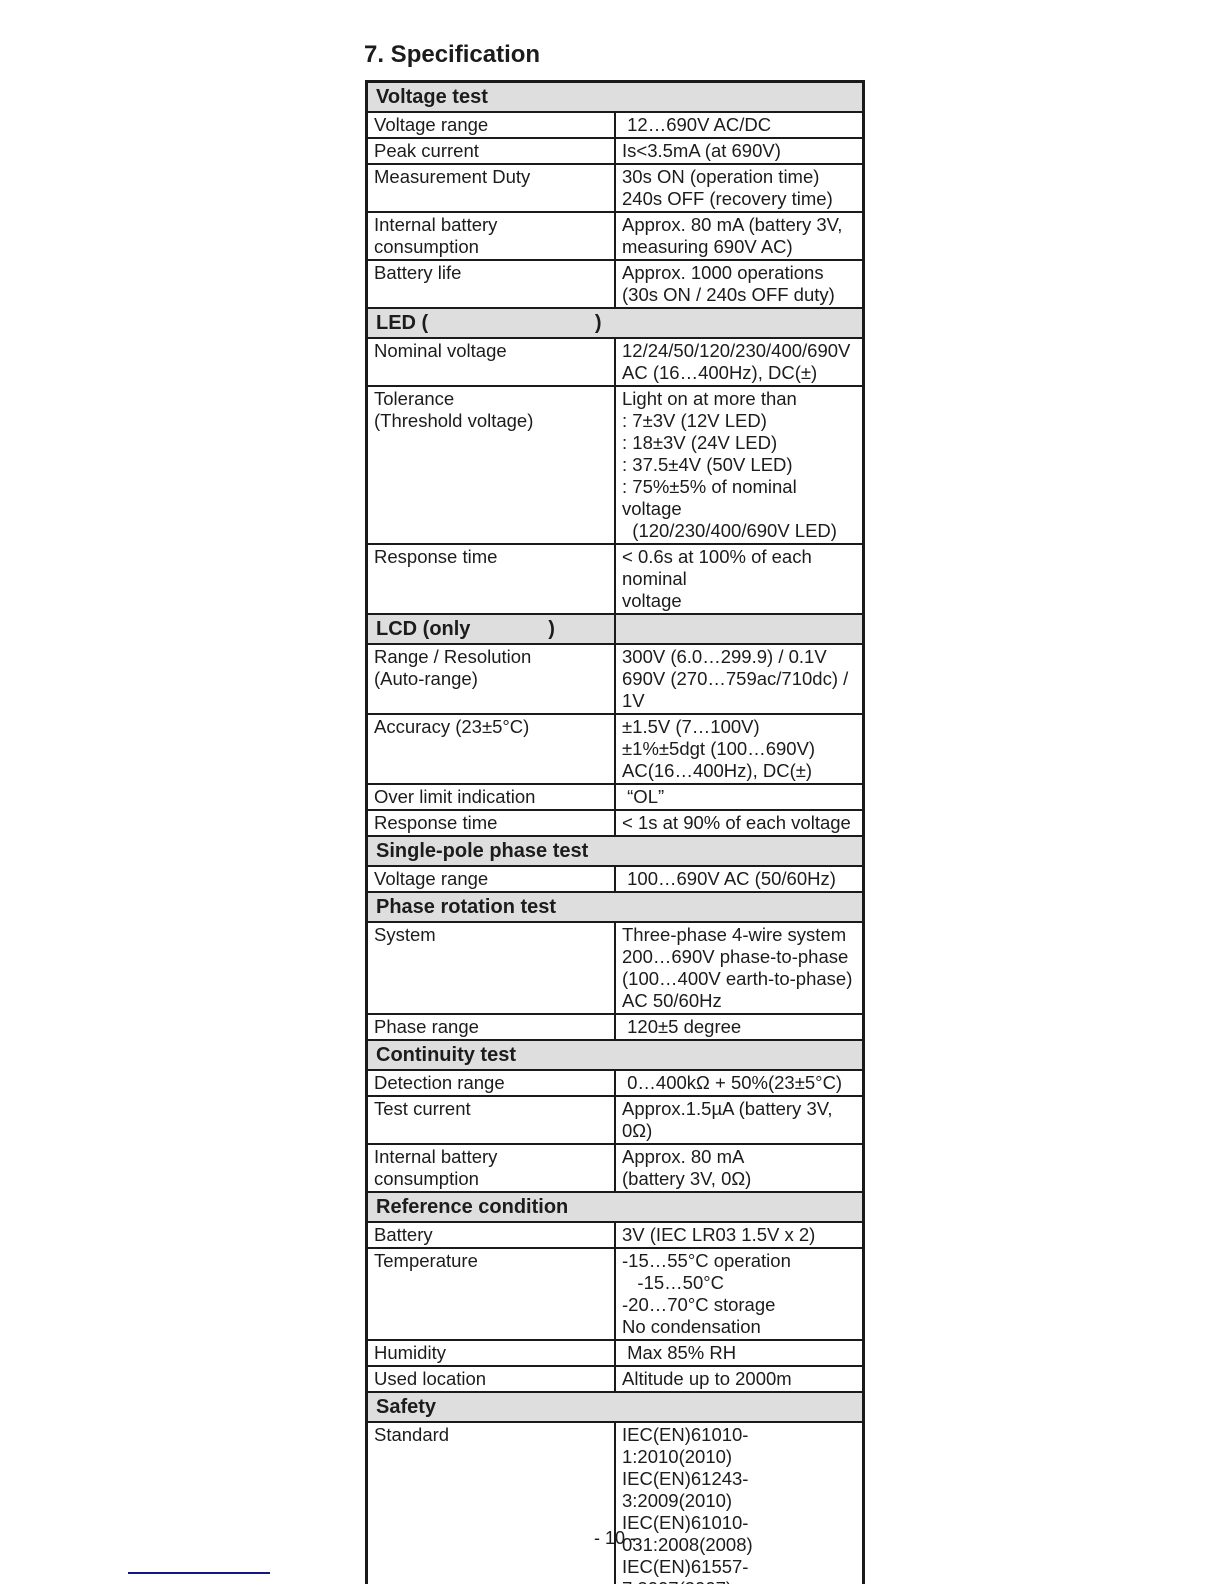 The height and width of the screenshot is (1584, 1224). Describe the element at coordinates (490, 465) in the screenshot. I see `spec-label: Tolerance (Threshold voltage)` at that location.